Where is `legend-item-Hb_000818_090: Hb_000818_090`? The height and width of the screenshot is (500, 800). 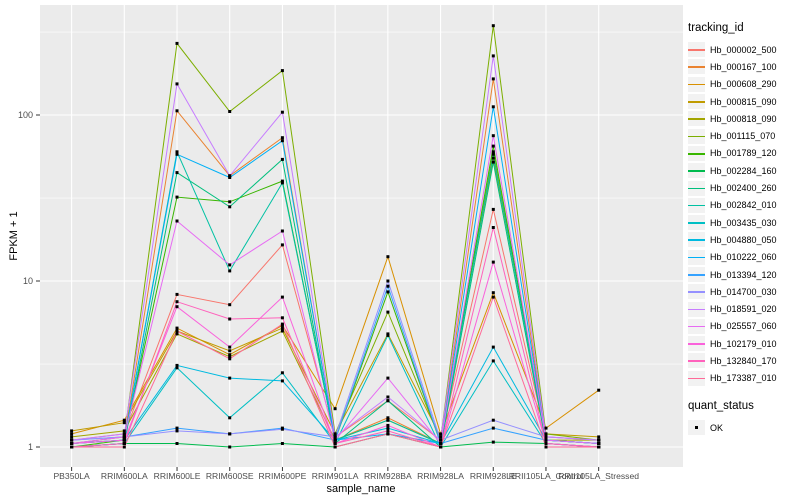 legend-item-Hb_000818_090: Hb_000818_090 is located at coordinates (744, 118).